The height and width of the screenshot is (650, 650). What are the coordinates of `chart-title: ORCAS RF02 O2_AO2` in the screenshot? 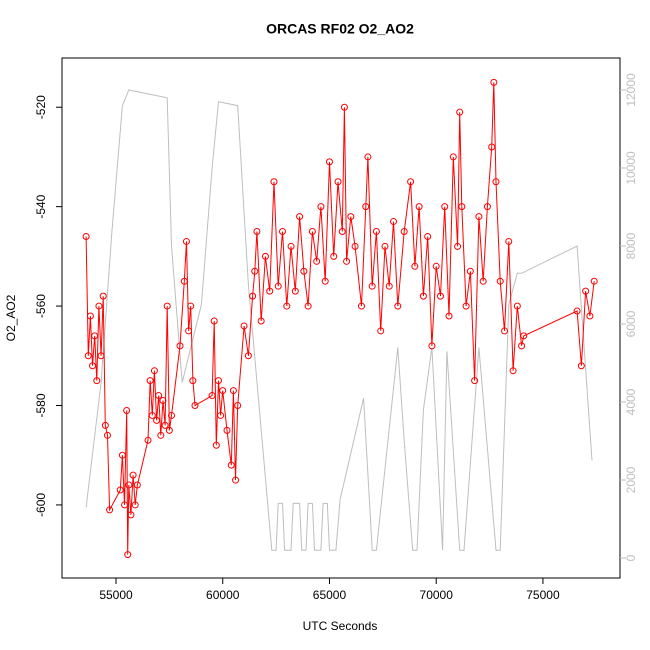 It's located at (340, 29).